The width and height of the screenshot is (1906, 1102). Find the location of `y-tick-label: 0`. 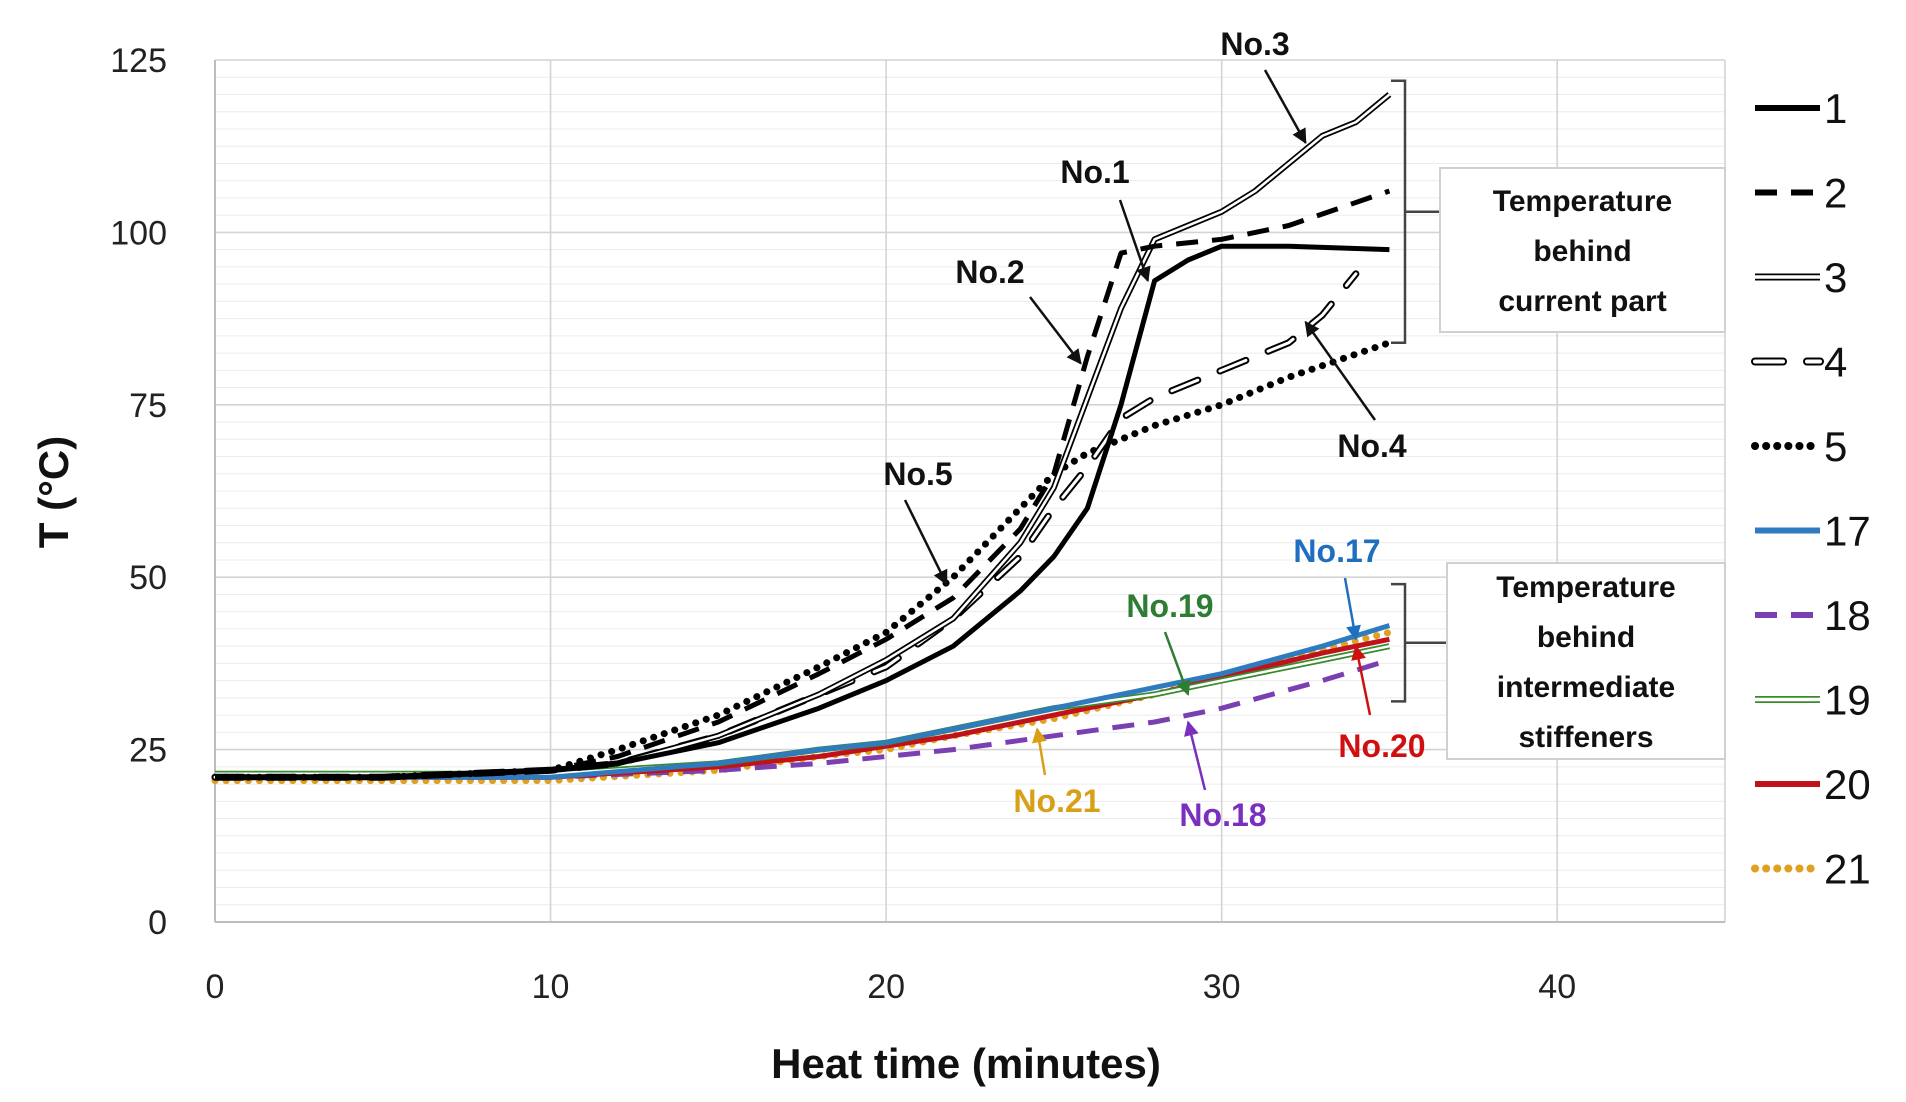

y-tick-label: 0 is located at coordinates (157, 923).